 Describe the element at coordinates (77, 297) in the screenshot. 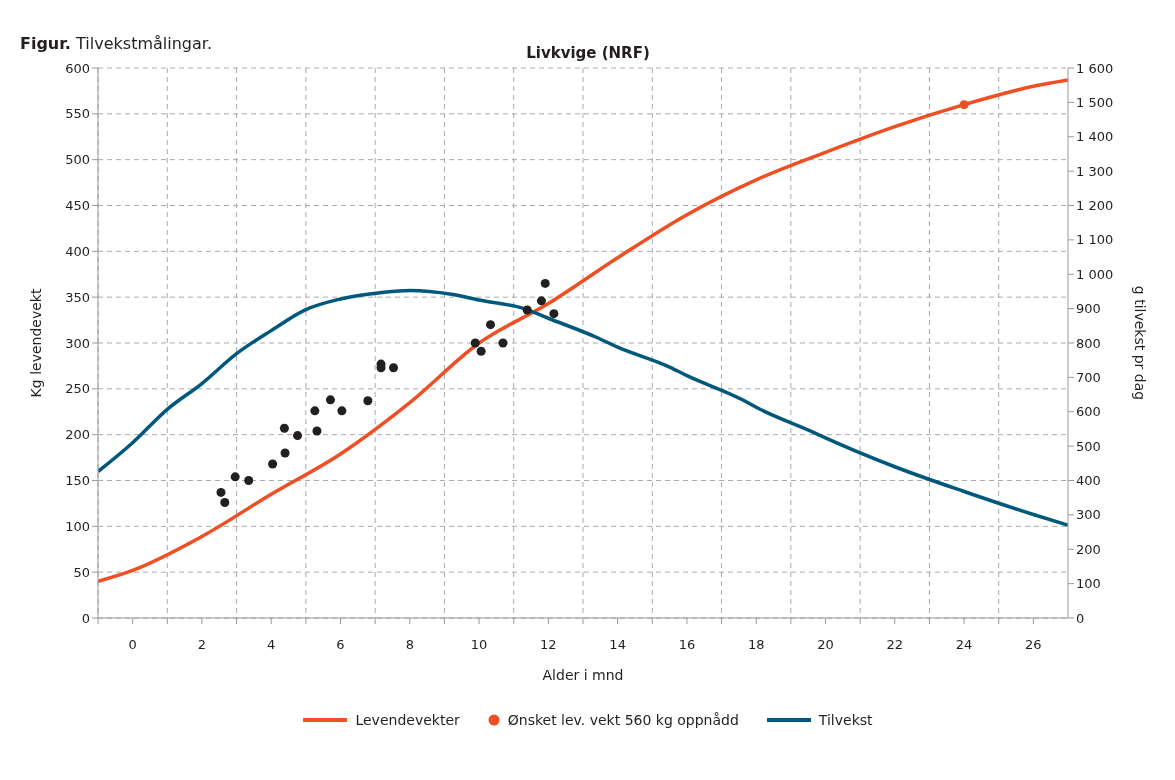

I see `y-tick-label: 350` at that location.